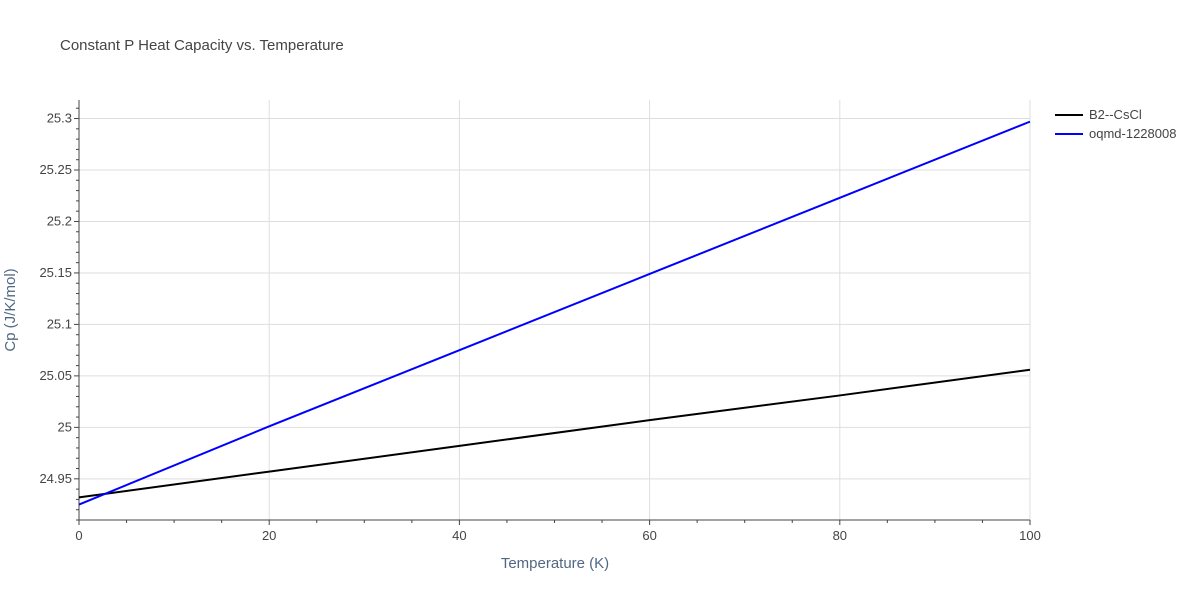 Image resolution: width=1200 pixels, height=605 pixels. I want to click on x-tick-label: 0, so click(78, 535).